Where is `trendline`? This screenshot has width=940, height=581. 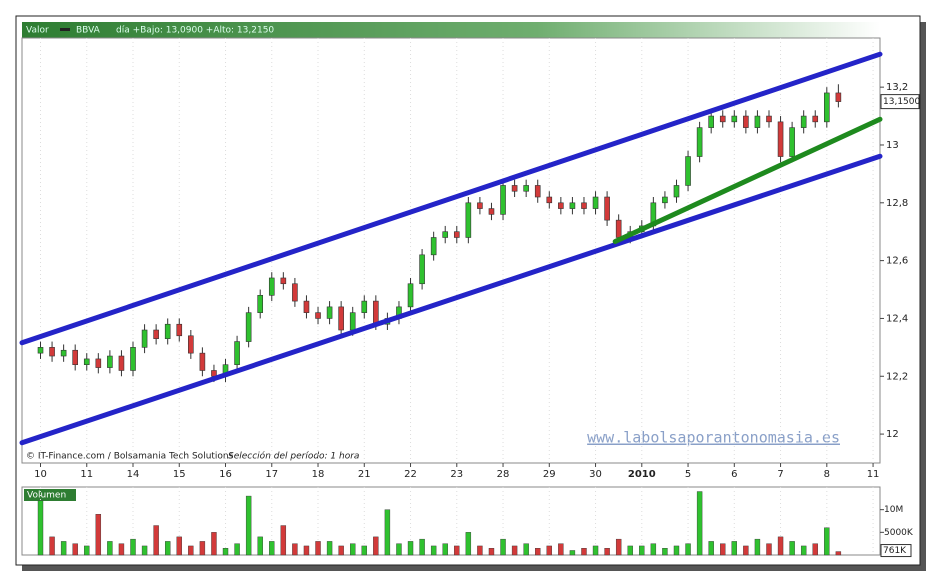 trendline is located at coordinates (747, 180).